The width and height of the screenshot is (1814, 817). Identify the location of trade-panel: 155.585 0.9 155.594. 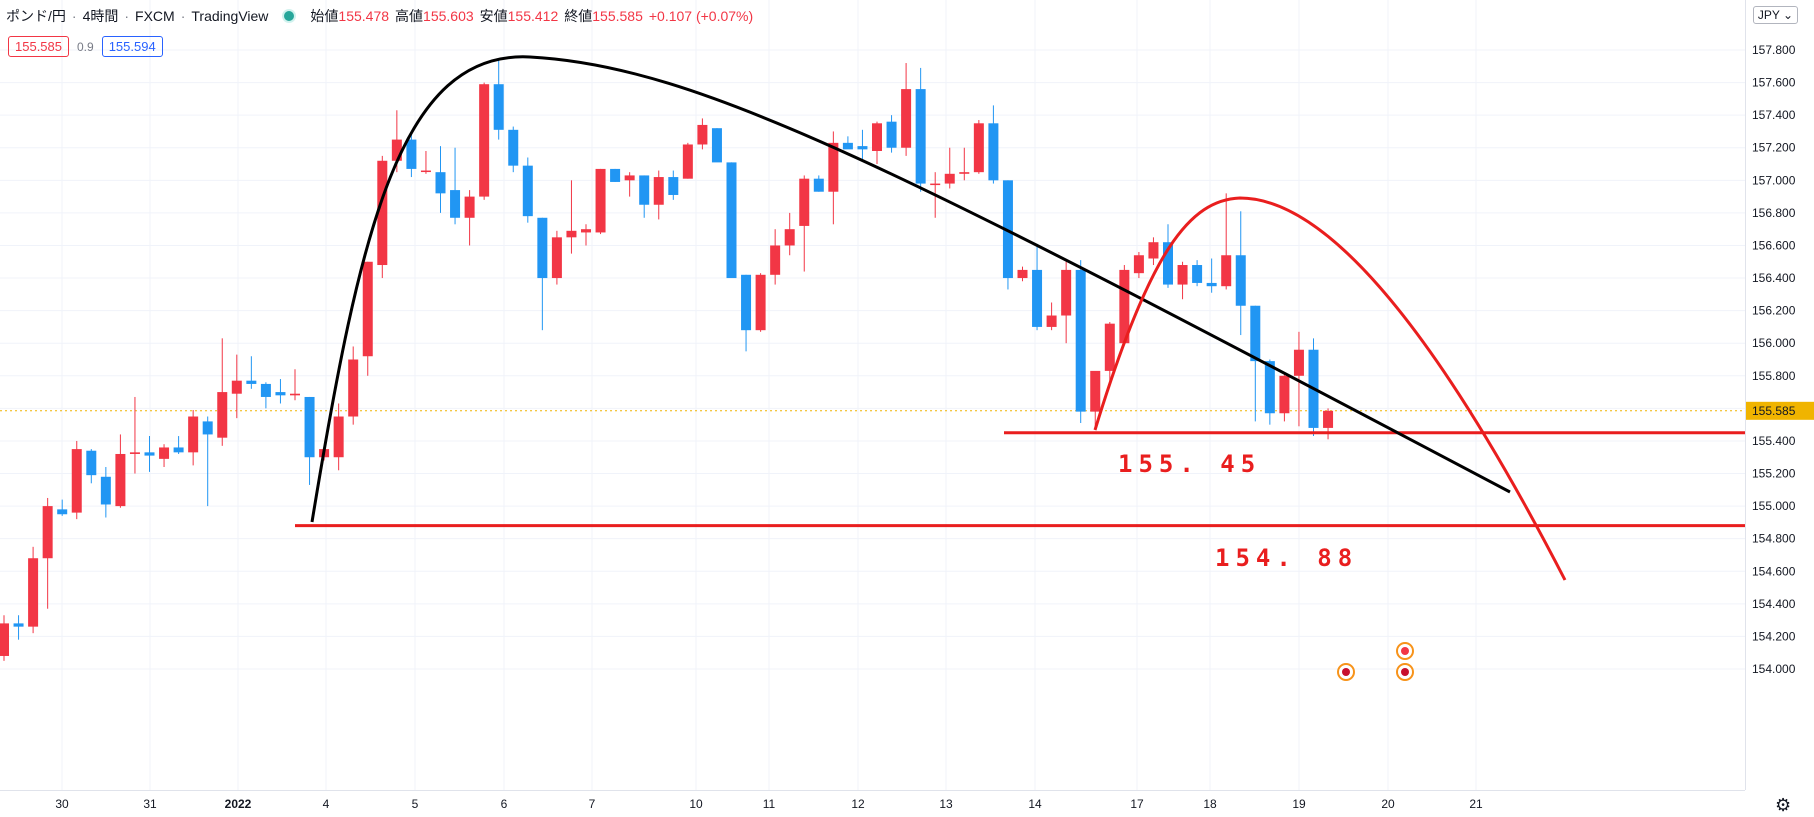
(85, 46).